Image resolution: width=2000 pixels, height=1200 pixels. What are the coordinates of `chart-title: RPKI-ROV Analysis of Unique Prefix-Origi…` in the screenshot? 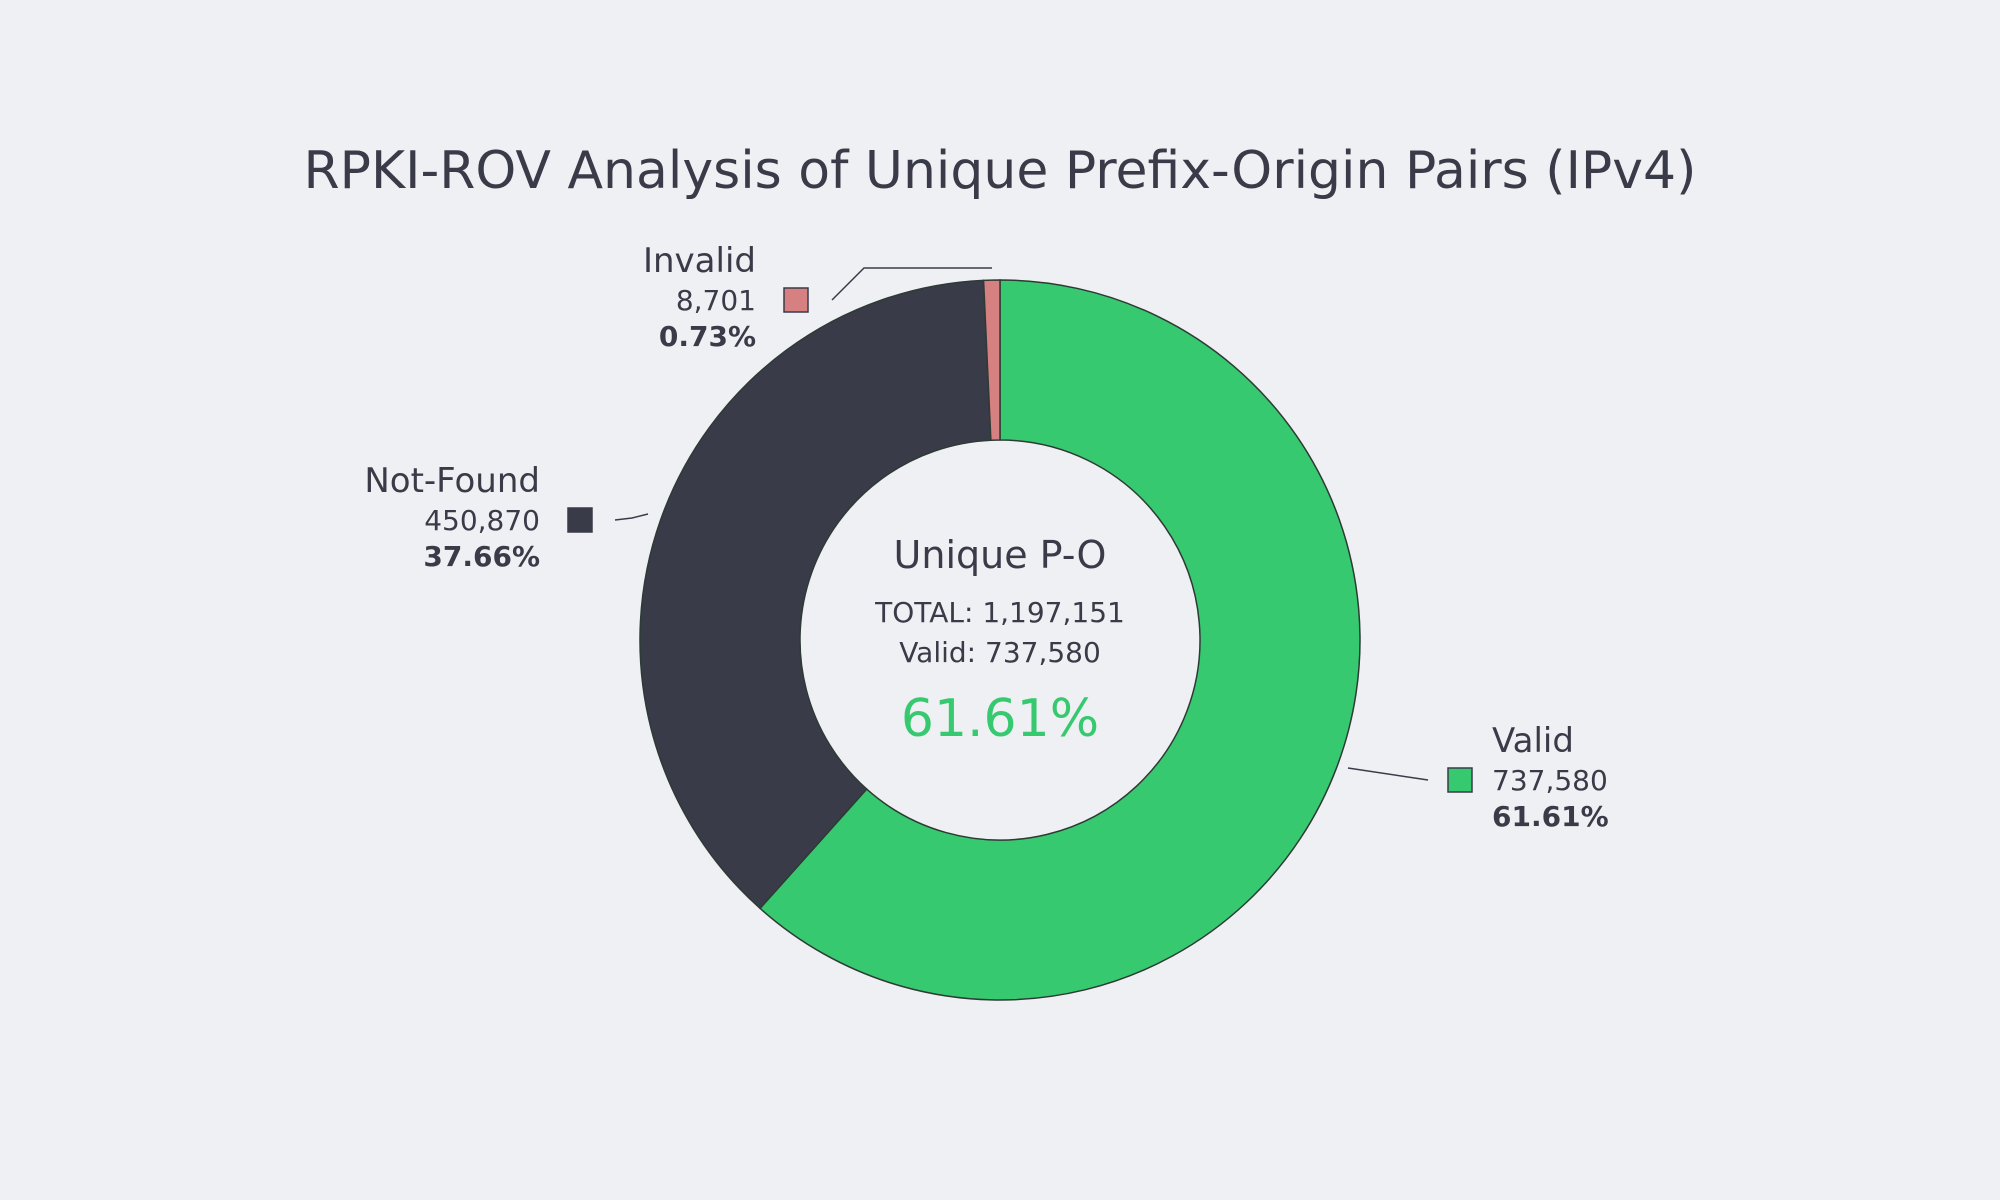 It's located at (1000, 171).